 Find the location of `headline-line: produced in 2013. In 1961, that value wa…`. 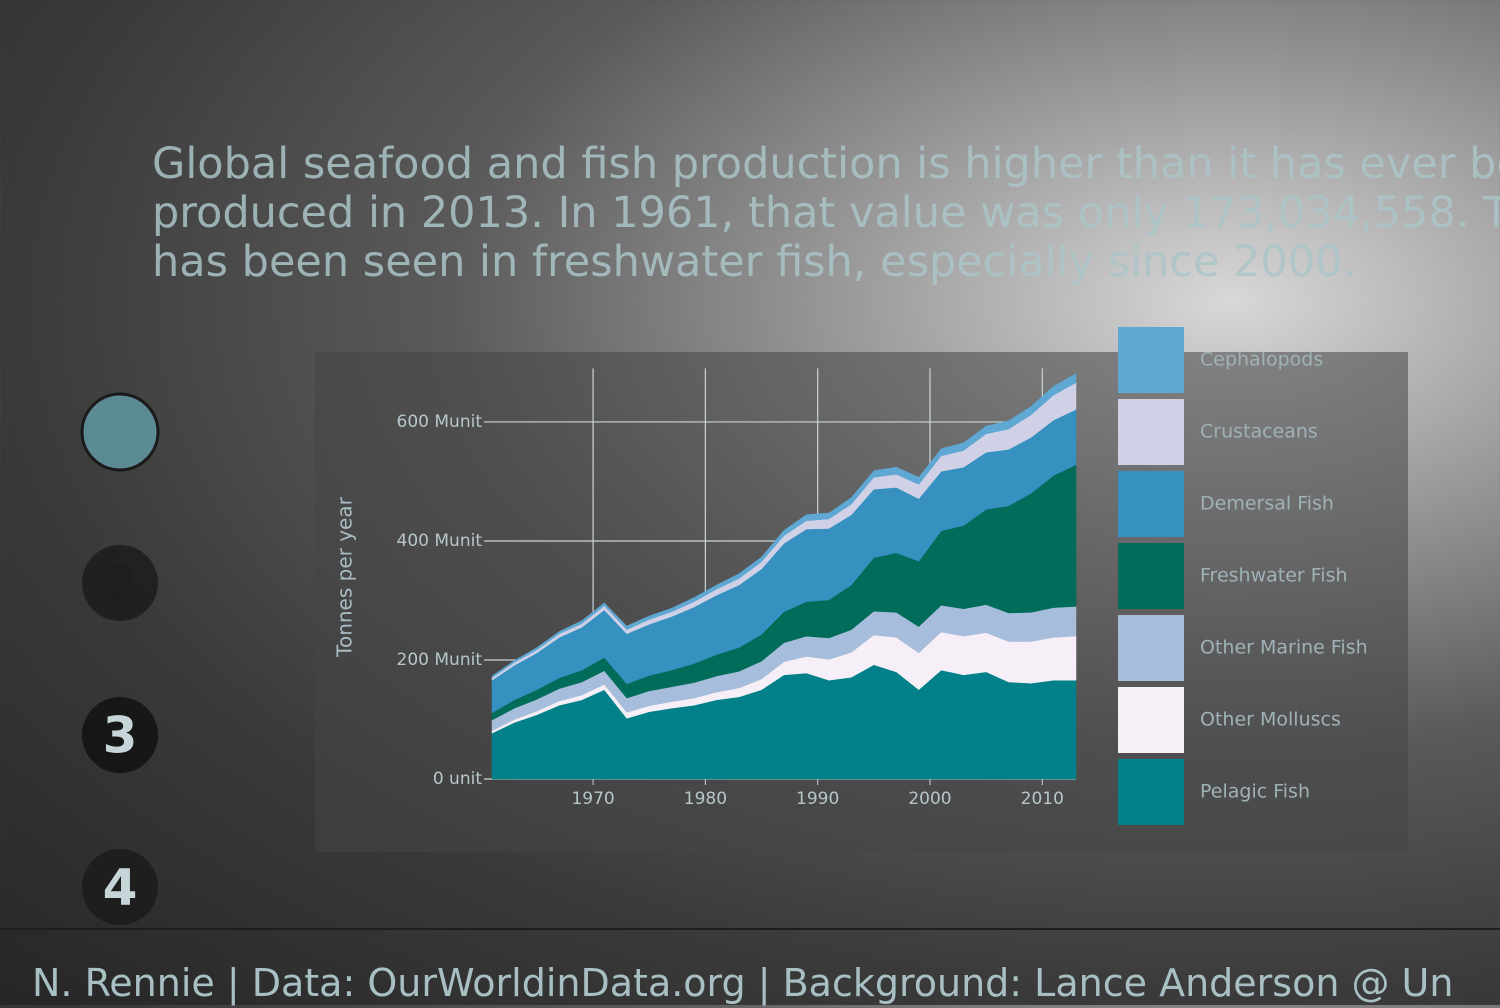

headline-line: produced in 2013. In 1961, that value wa… is located at coordinates (826, 213).